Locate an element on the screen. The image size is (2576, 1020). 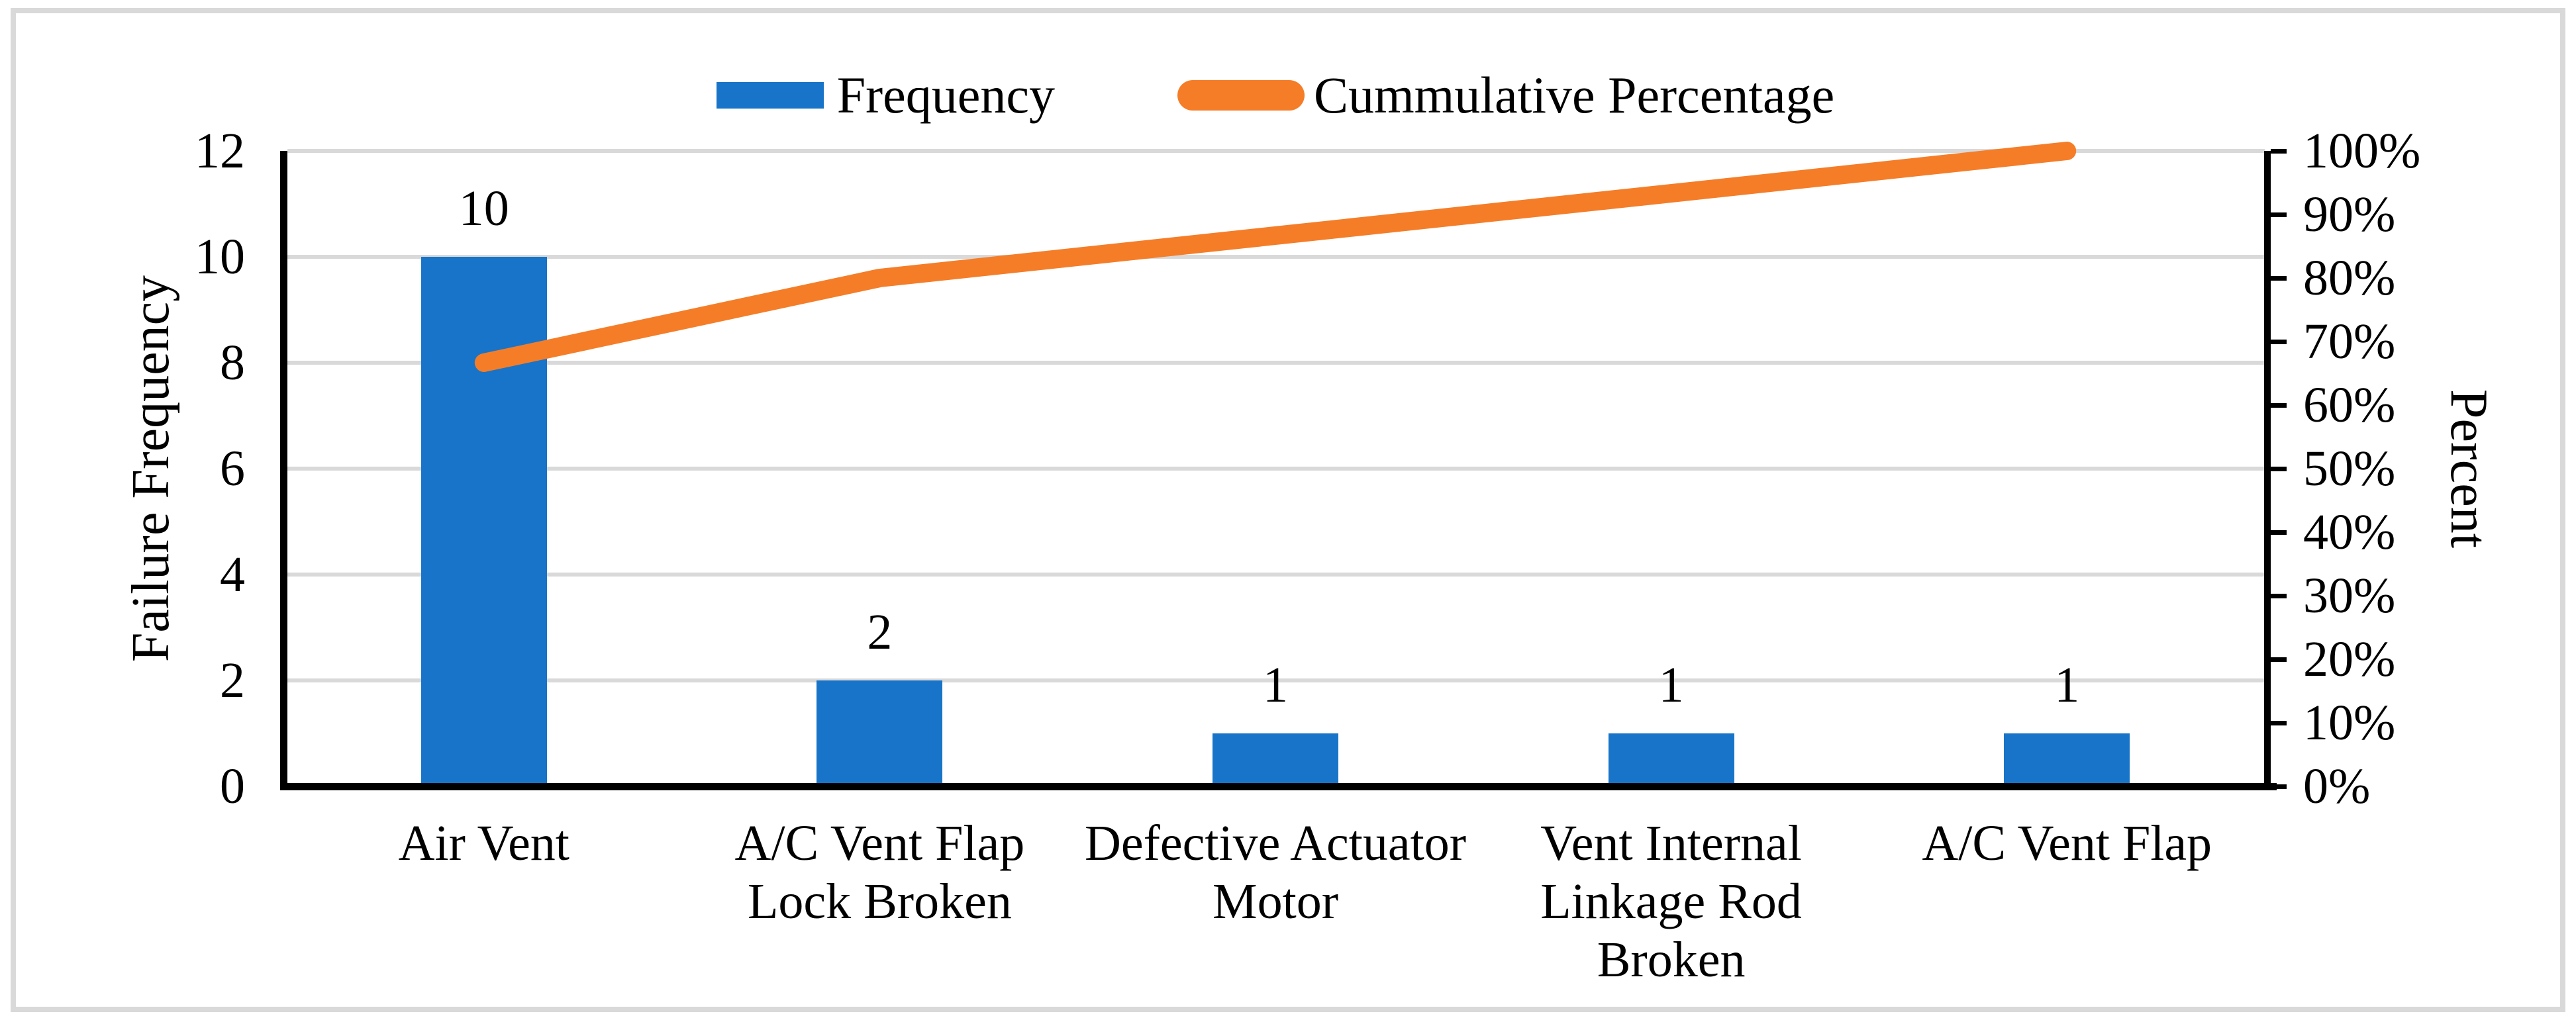
right-axis-tick-label: 90% is located at coordinates (2349, 214).